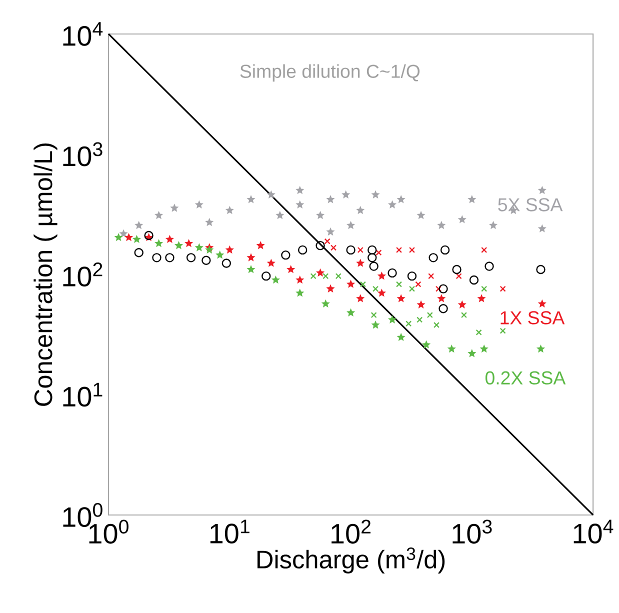 The image size is (619, 613). I want to click on y-tick-label: 10$^{3}$, so click(82, 154).